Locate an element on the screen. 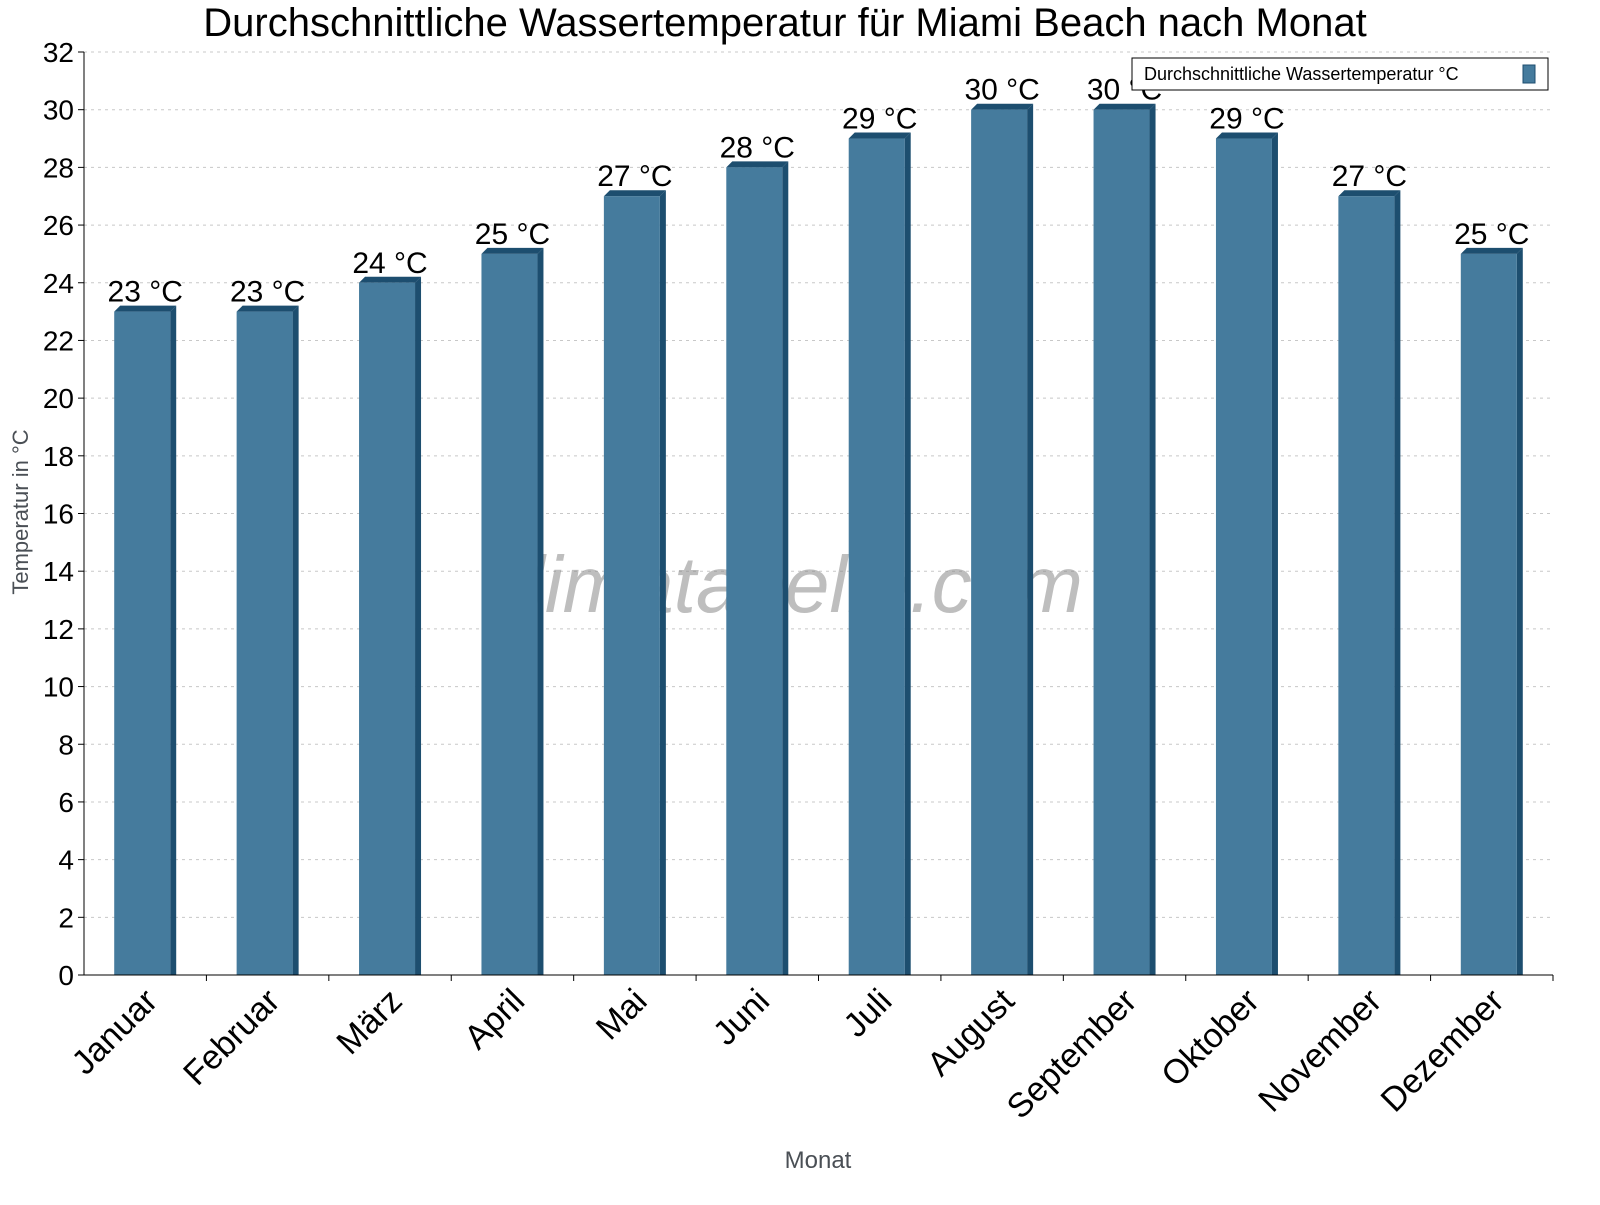 The width and height of the screenshot is (1600, 1205). data-label: 30 °C is located at coordinates (1001, 90).